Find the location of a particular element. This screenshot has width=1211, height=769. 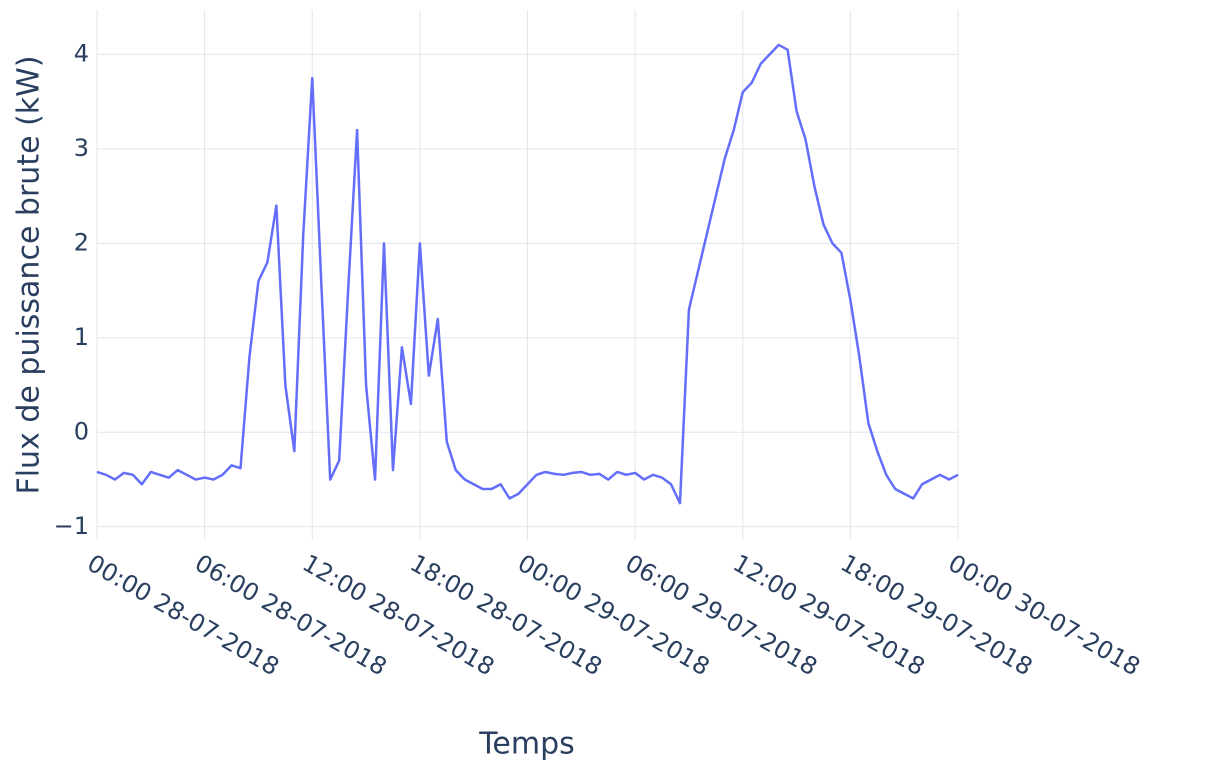

x-tick-label: 06:00 29-07-2018 is located at coordinates (721, 615).